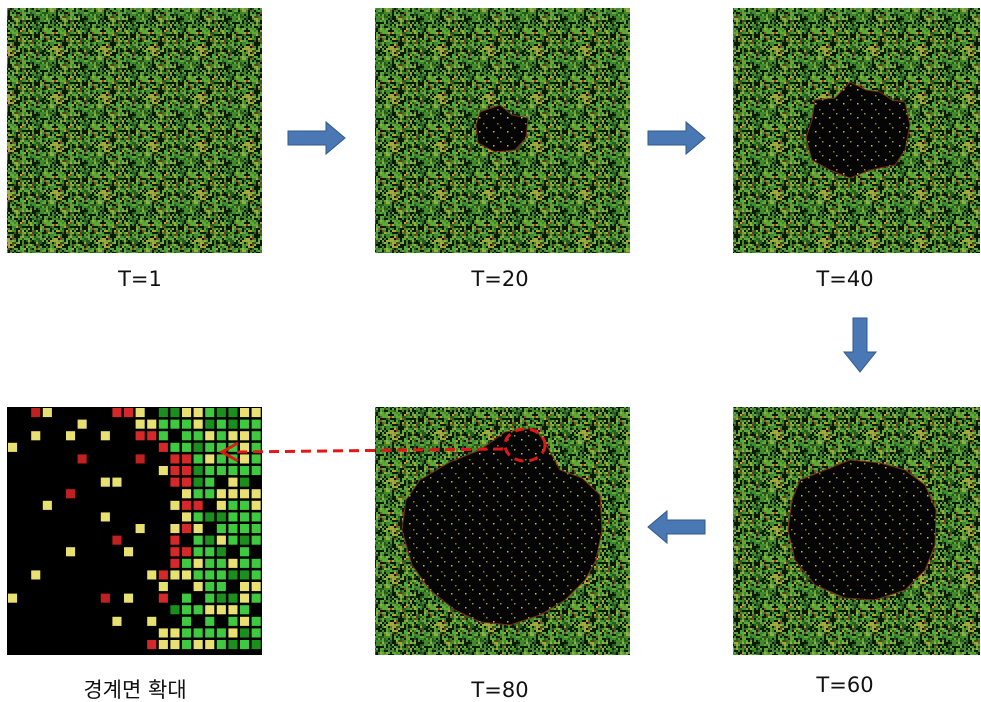  Describe the element at coordinates (499, 279) in the screenshot. I see `panel-label: T=20` at that location.